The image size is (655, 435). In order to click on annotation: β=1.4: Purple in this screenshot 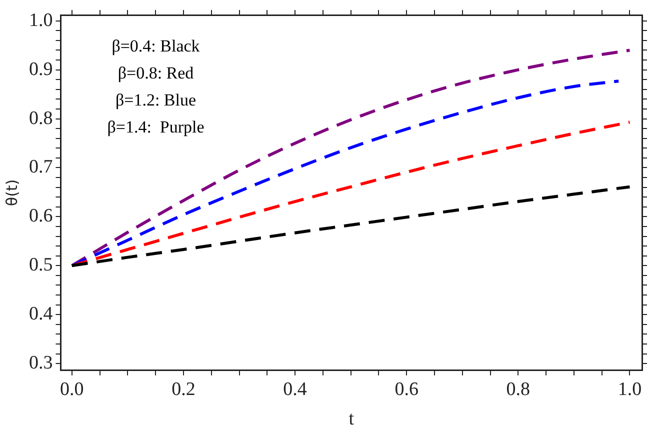, I will do `click(155, 126)`.